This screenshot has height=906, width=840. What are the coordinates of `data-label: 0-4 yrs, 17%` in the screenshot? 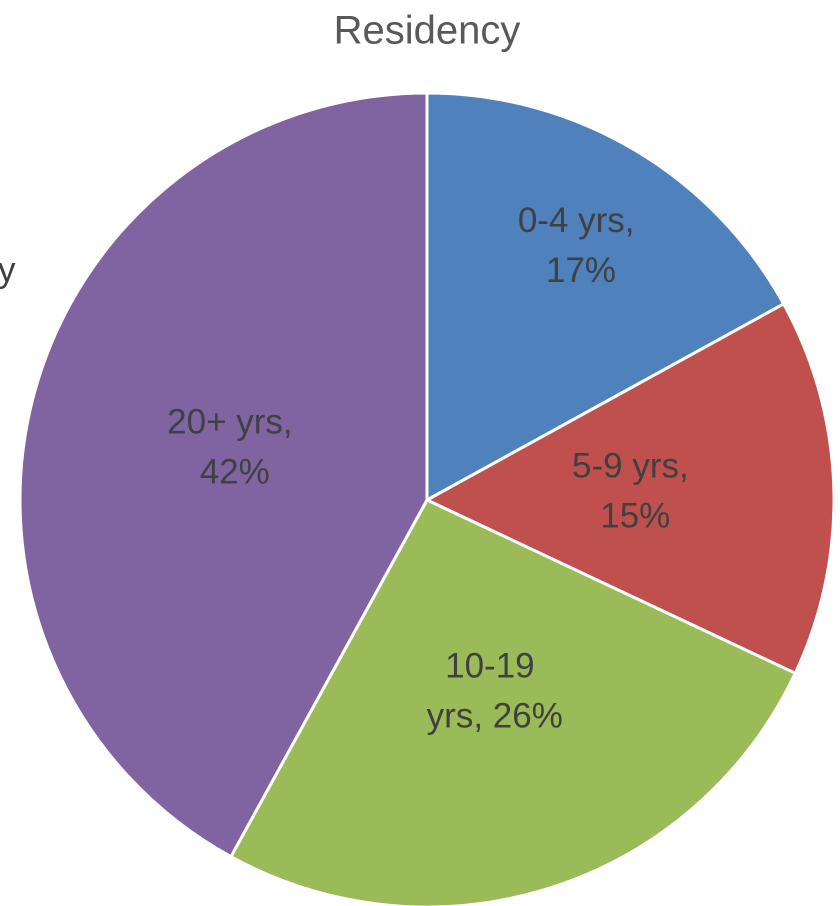 It's located at (576, 245).